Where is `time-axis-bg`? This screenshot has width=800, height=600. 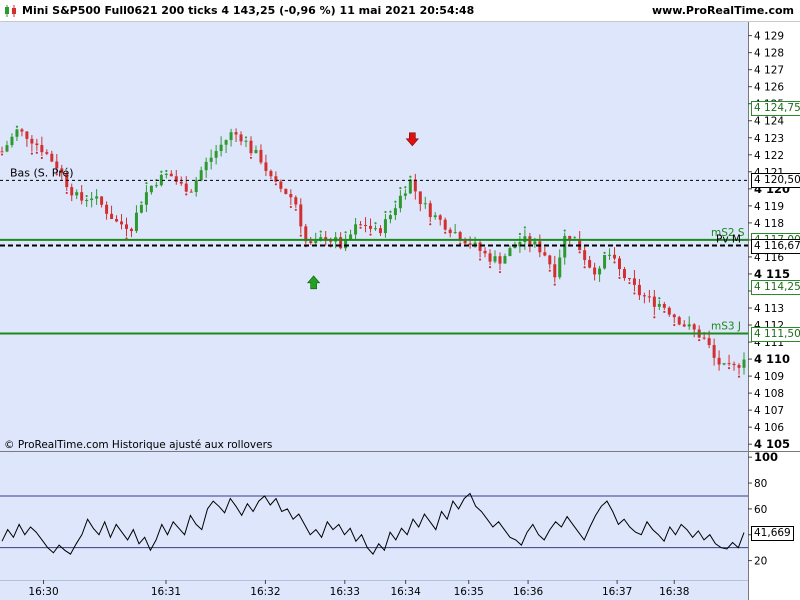
time-axis-bg is located at coordinates (374, 590).